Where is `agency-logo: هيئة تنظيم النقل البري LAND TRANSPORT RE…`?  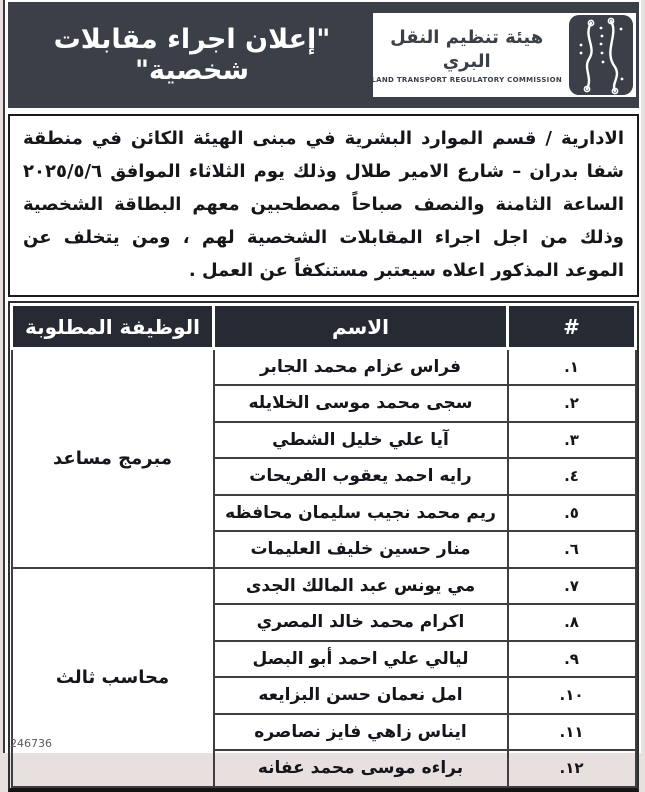 agency-logo: هيئة تنظيم النقل البري LAND TRANSPORT RE… is located at coordinates (503, 55).